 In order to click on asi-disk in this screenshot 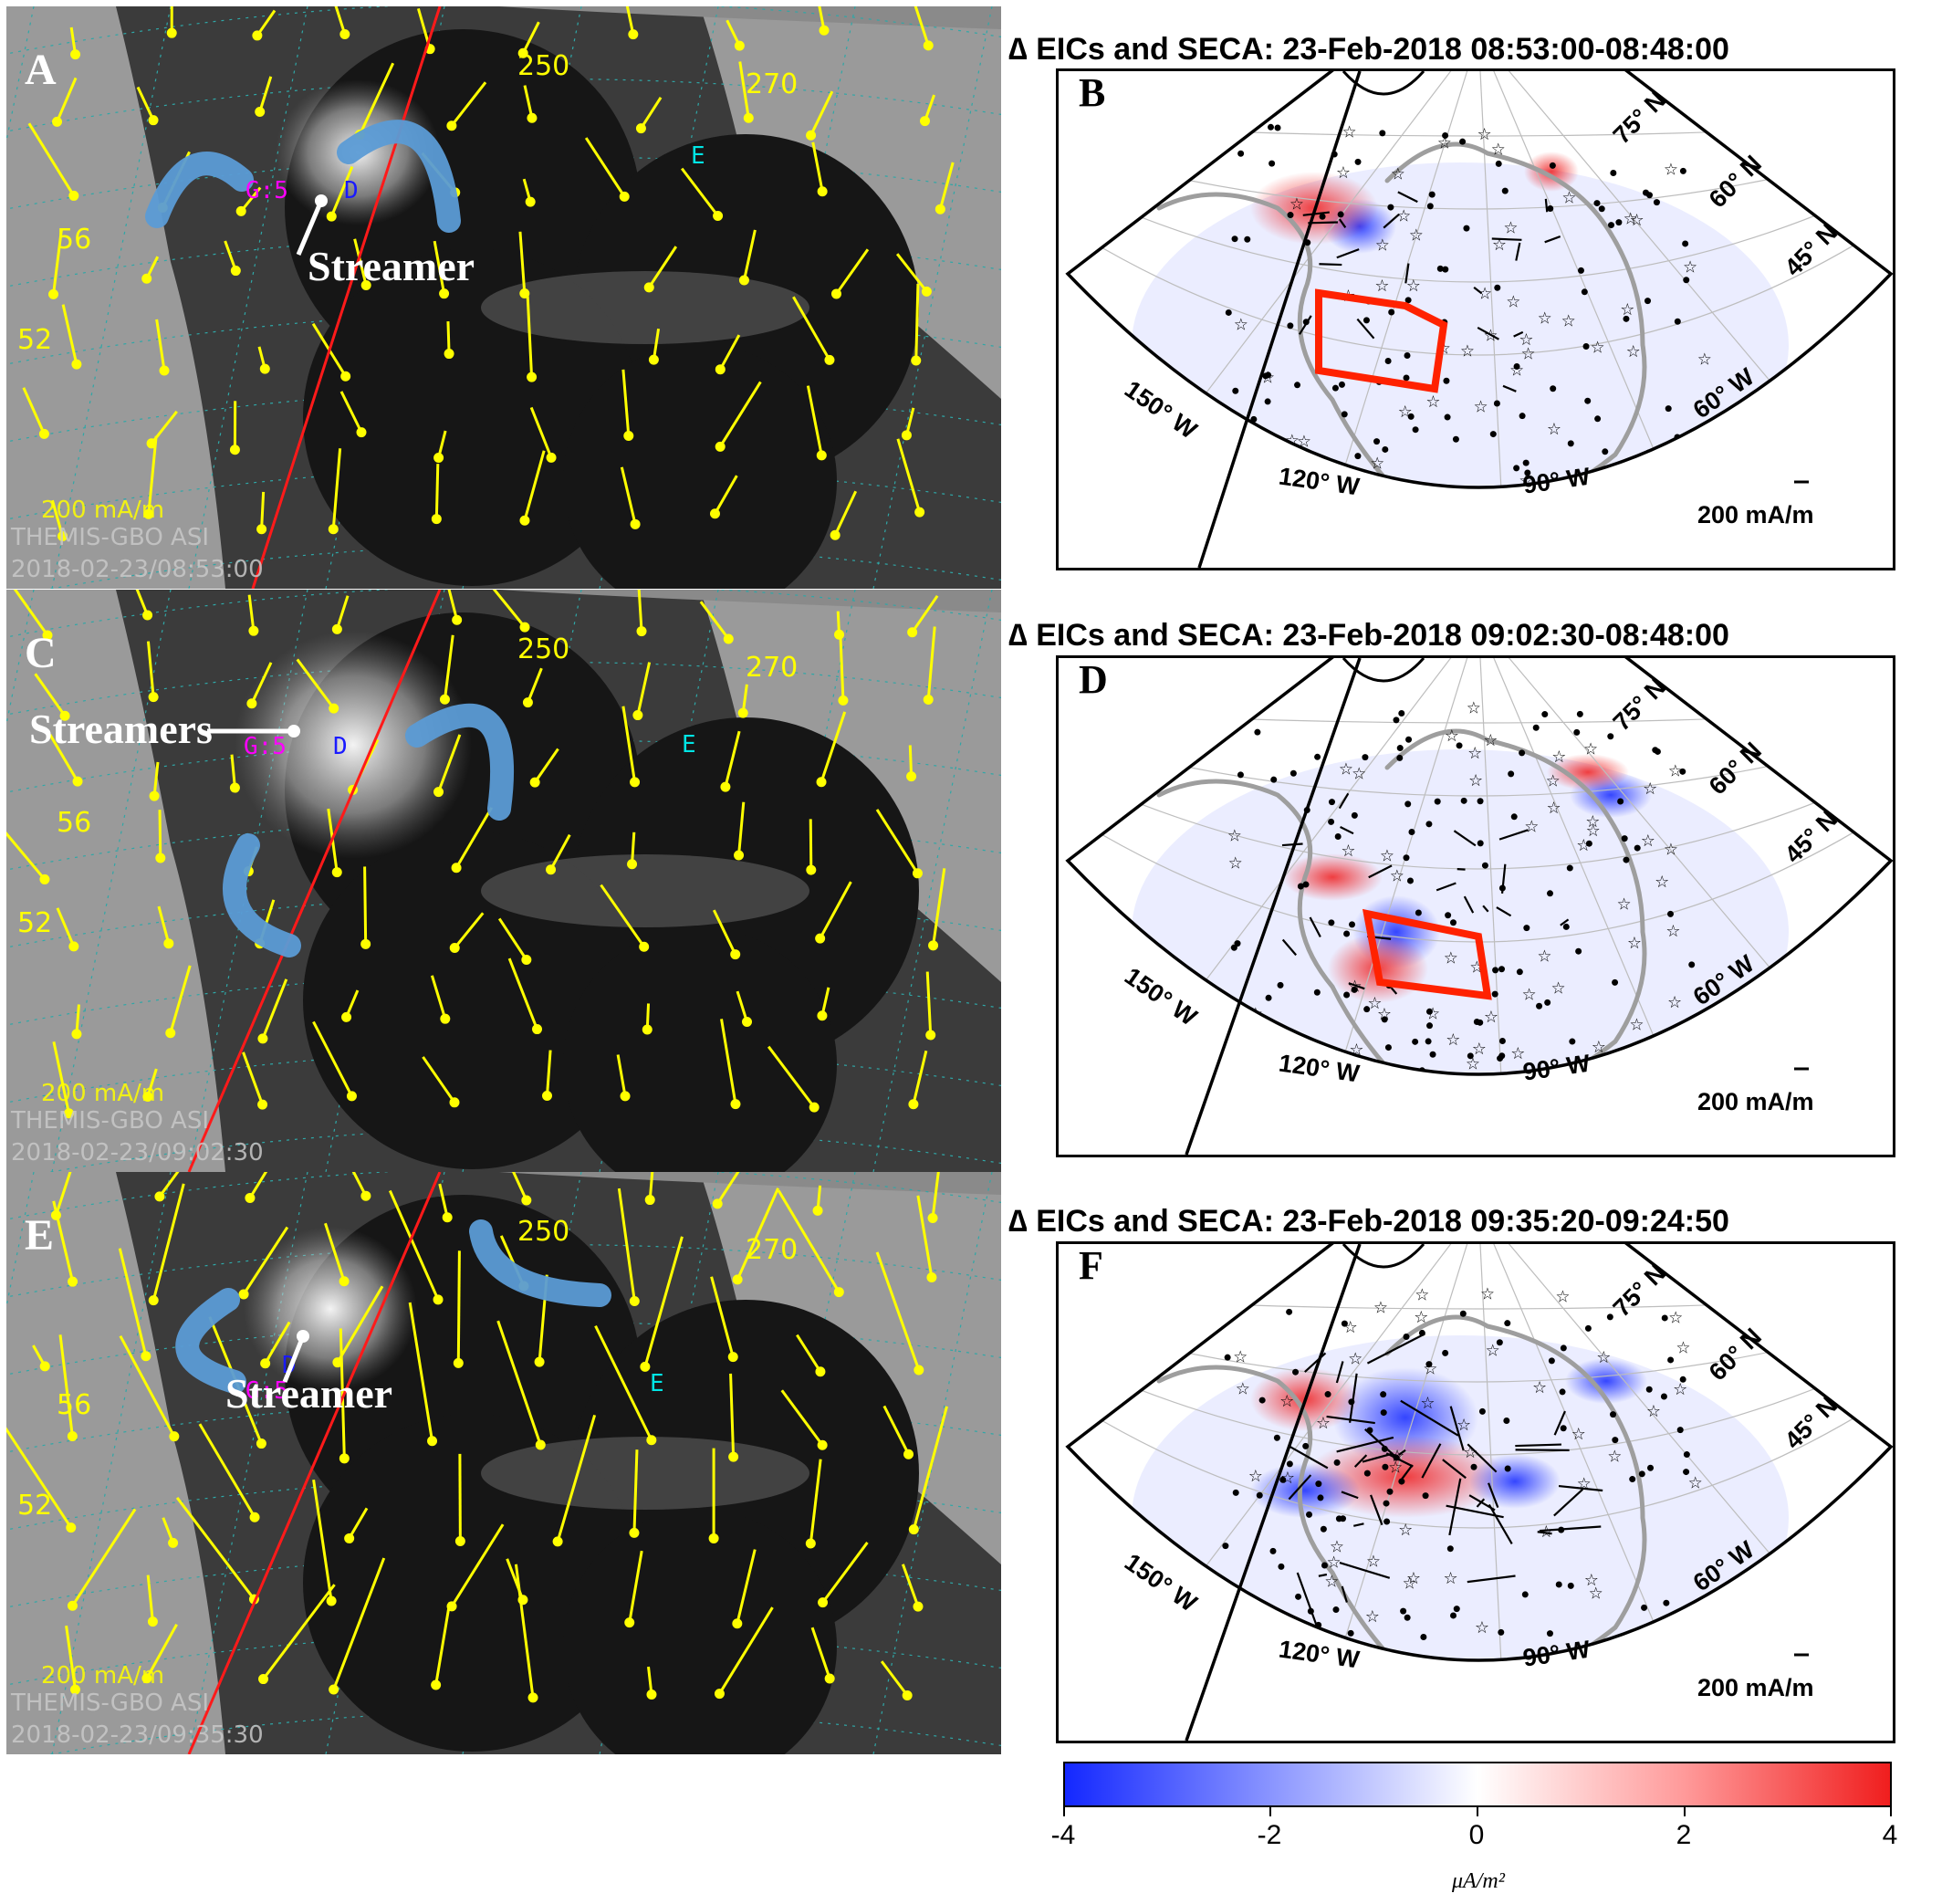, I will do `click(700, 1632)`.